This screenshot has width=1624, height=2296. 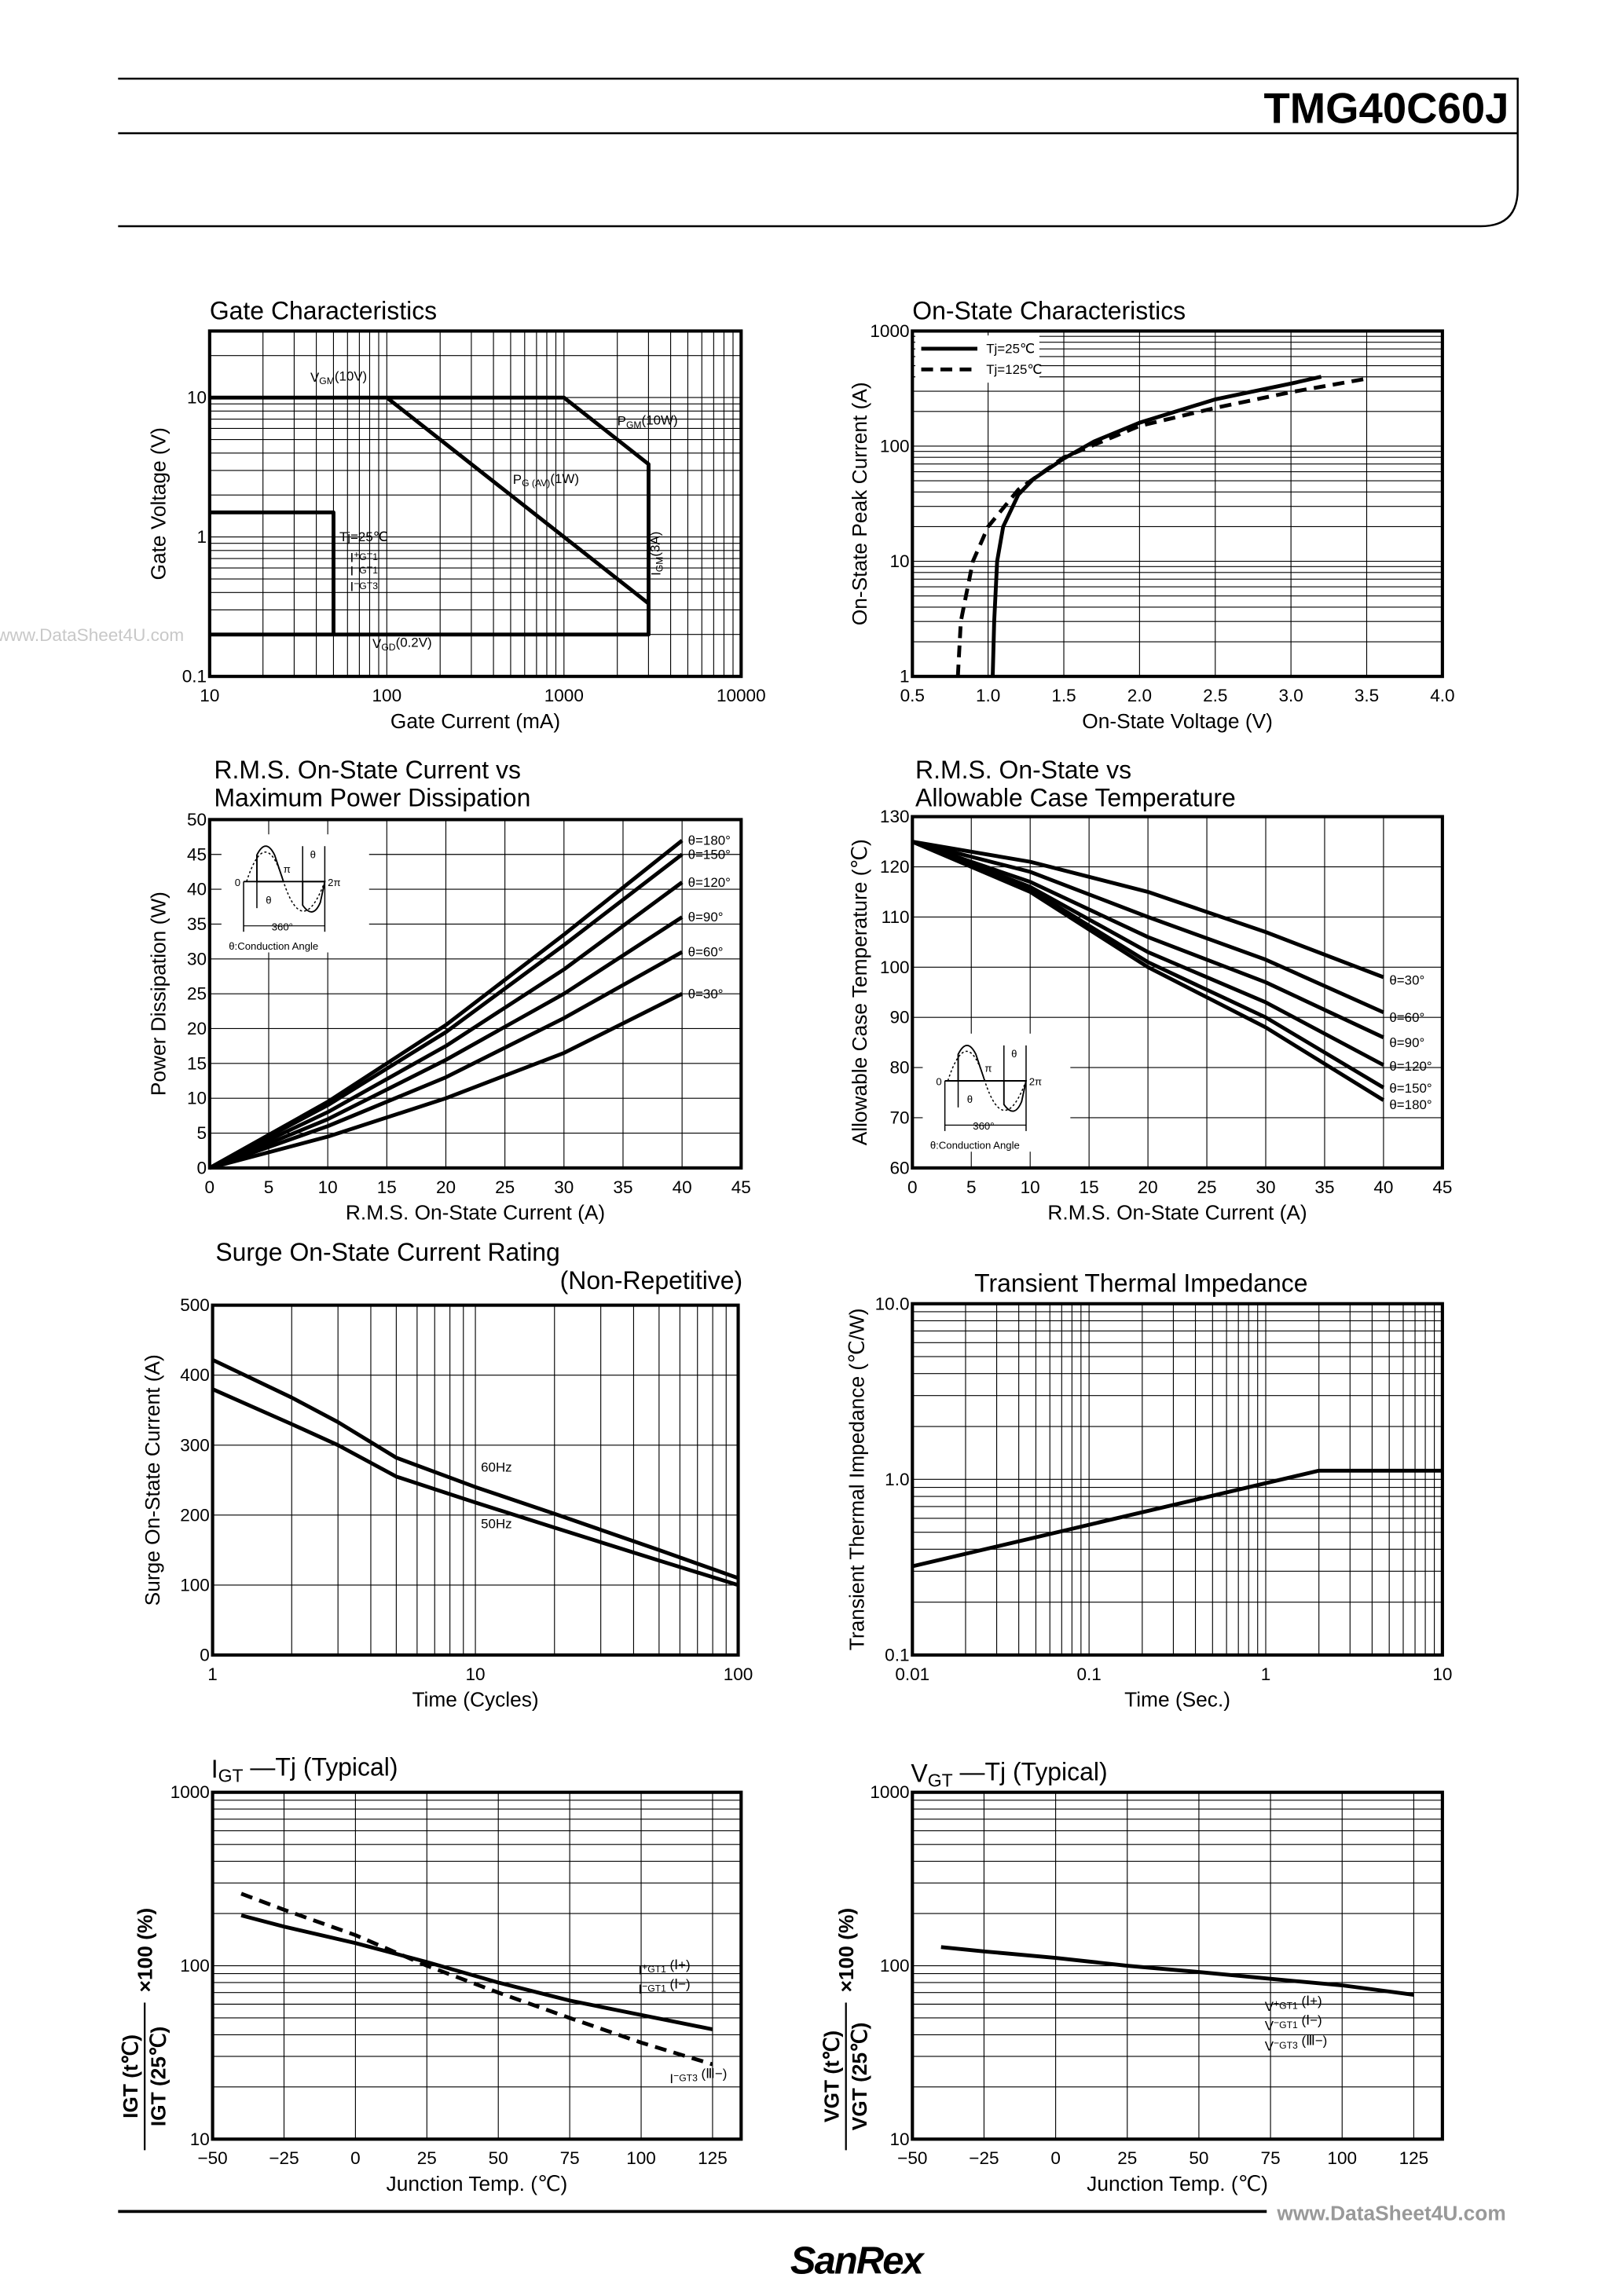 I want to click on y-tick-label: 15, so click(x=197, y=1063).